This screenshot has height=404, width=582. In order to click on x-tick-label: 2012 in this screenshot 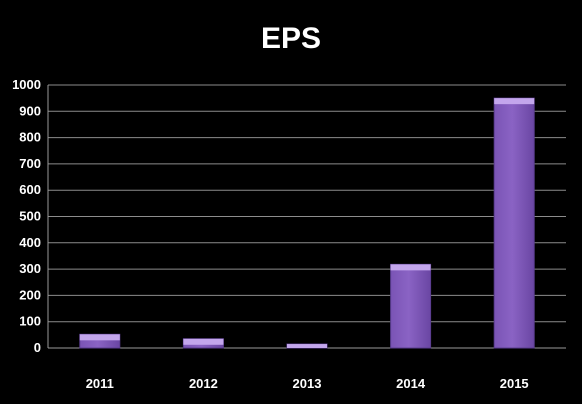, I will do `click(203, 383)`.